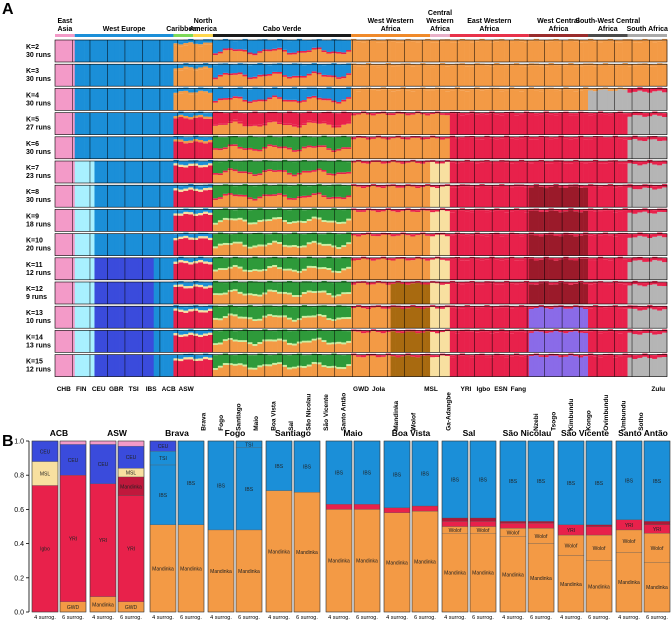  Describe the element at coordinates (647, 29) in the screenshot. I see `region-label: South Africa` at that location.